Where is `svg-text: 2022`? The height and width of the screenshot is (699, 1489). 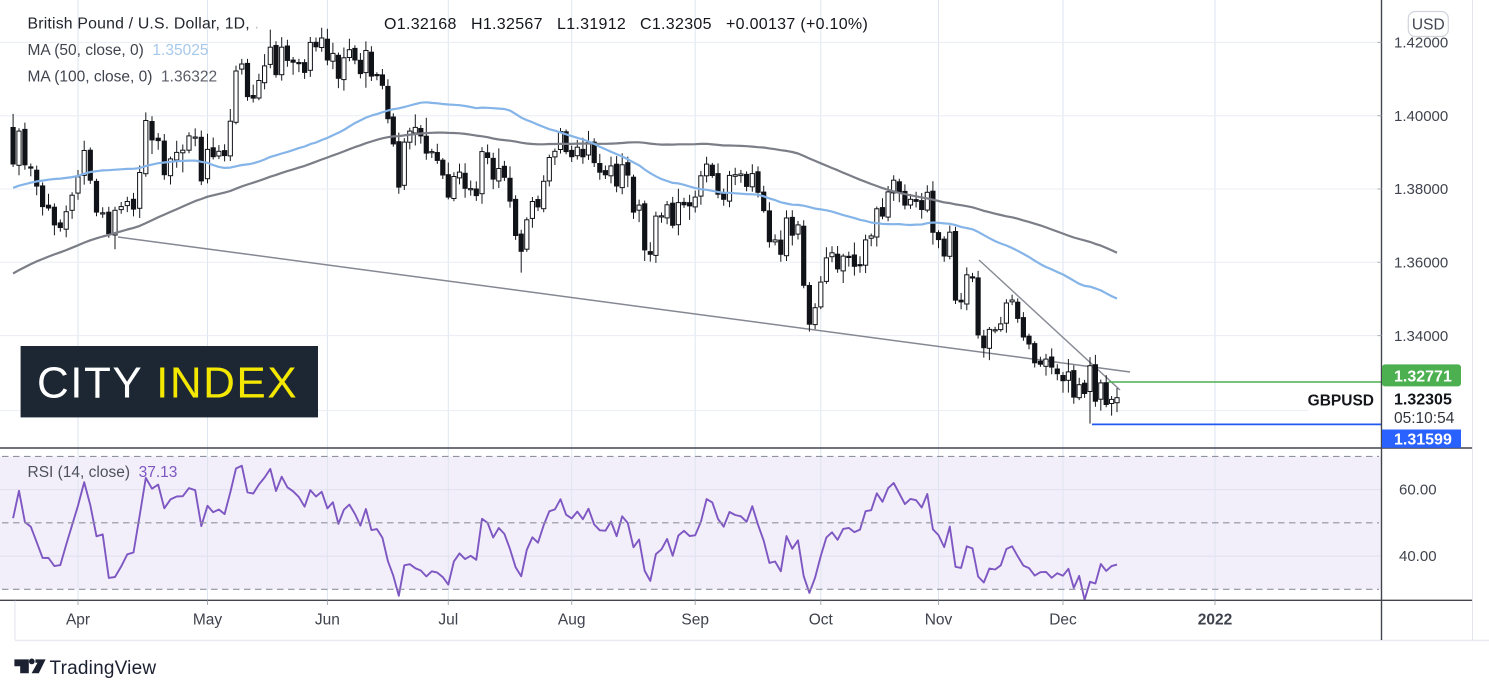 svg-text: 2022 is located at coordinates (1215, 620).